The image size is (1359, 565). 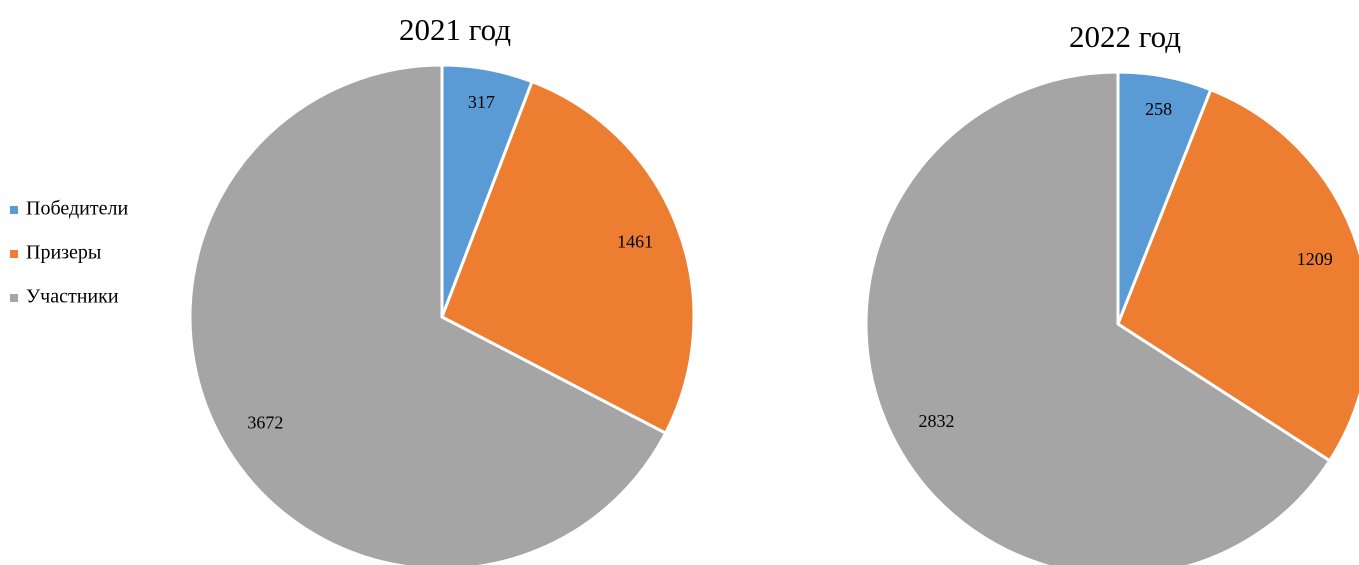 I want to click on data-label: 317, so click(x=481, y=102).